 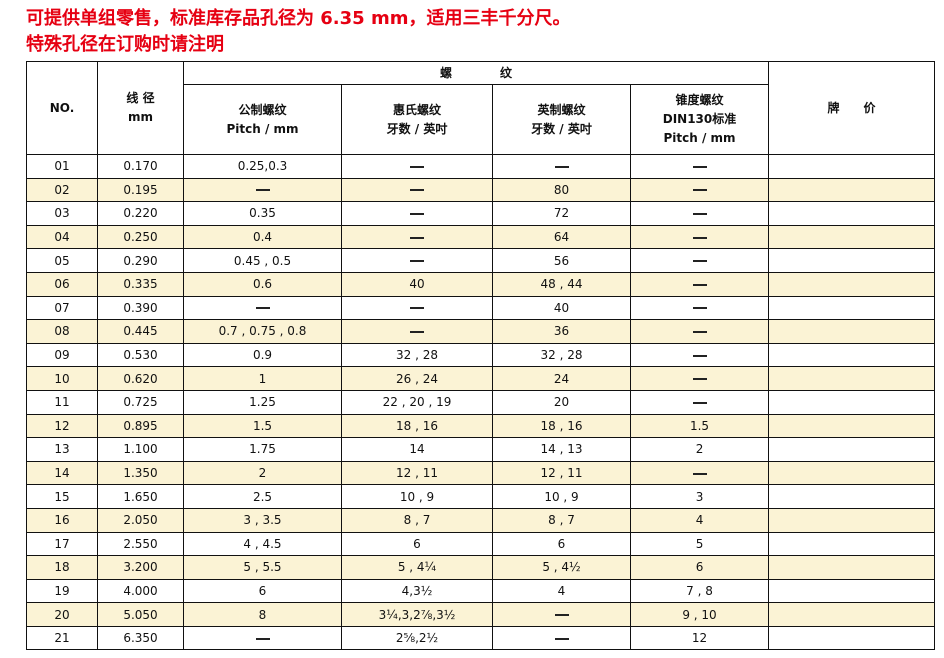 What do you see at coordinates (262, 260) in the screenshot?
I see `metric-thread-cell: 0.45 , 0.5` at bounding box center [262, 260].